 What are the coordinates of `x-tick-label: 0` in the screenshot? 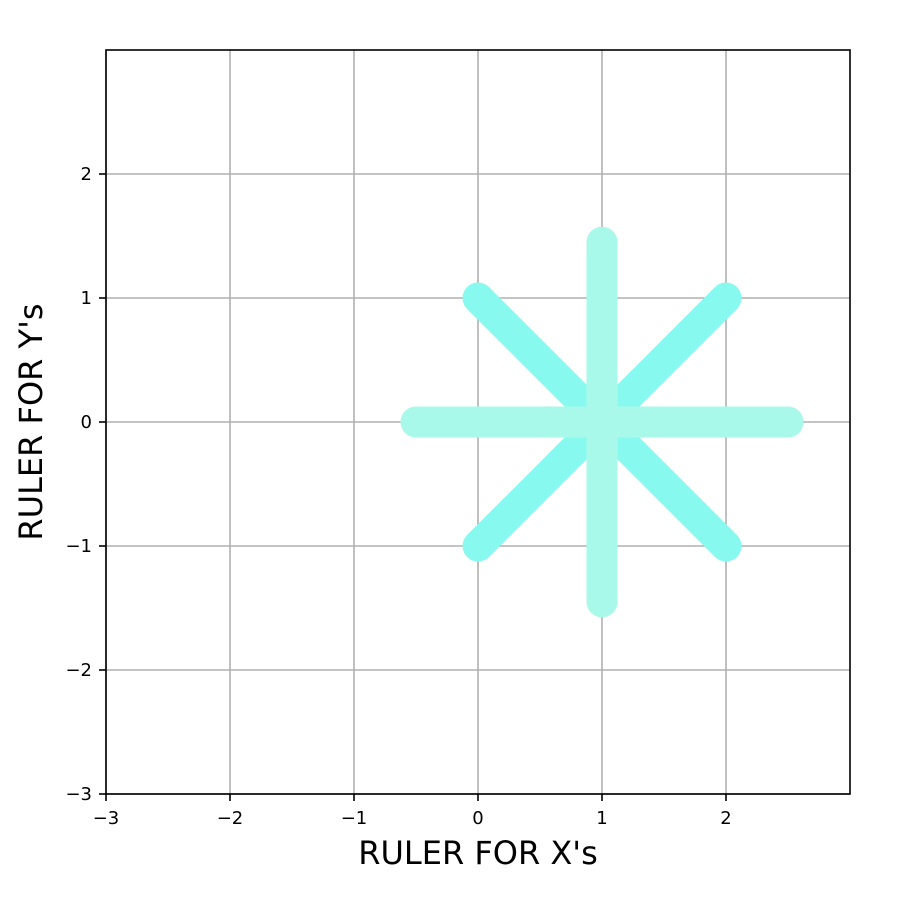 It's located at (477, 818).